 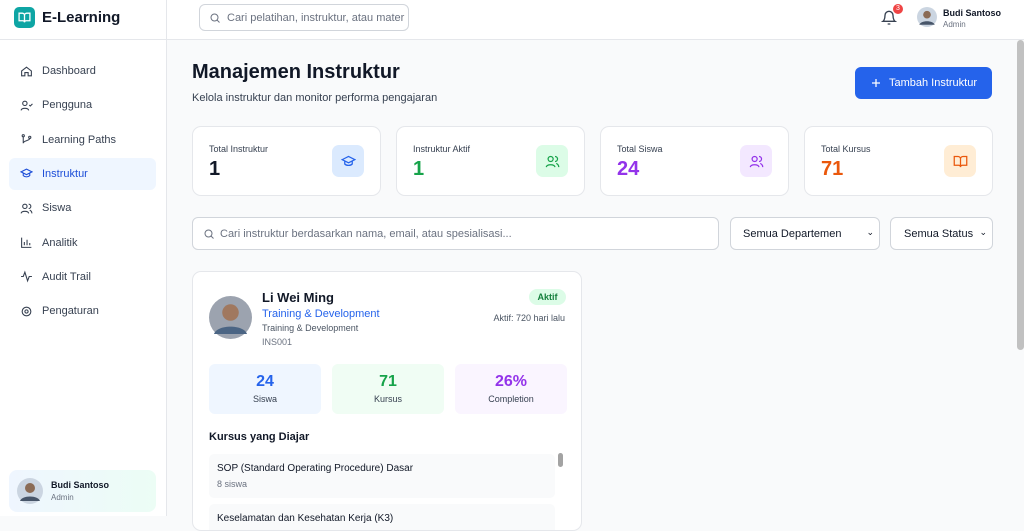 I want to click on instructor-avatar, so click(x=230, y=317).